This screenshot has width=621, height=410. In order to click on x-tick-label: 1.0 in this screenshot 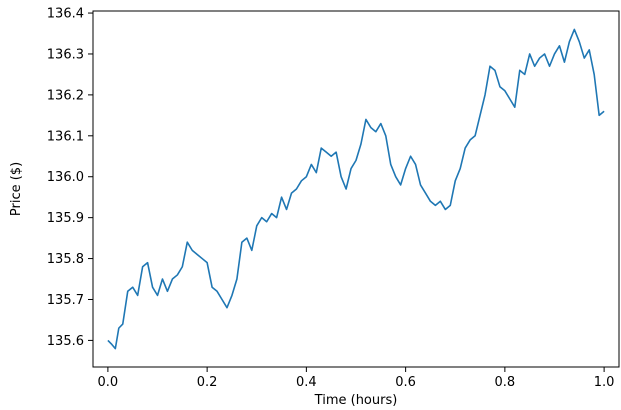, I will do `click(604, 382)`.